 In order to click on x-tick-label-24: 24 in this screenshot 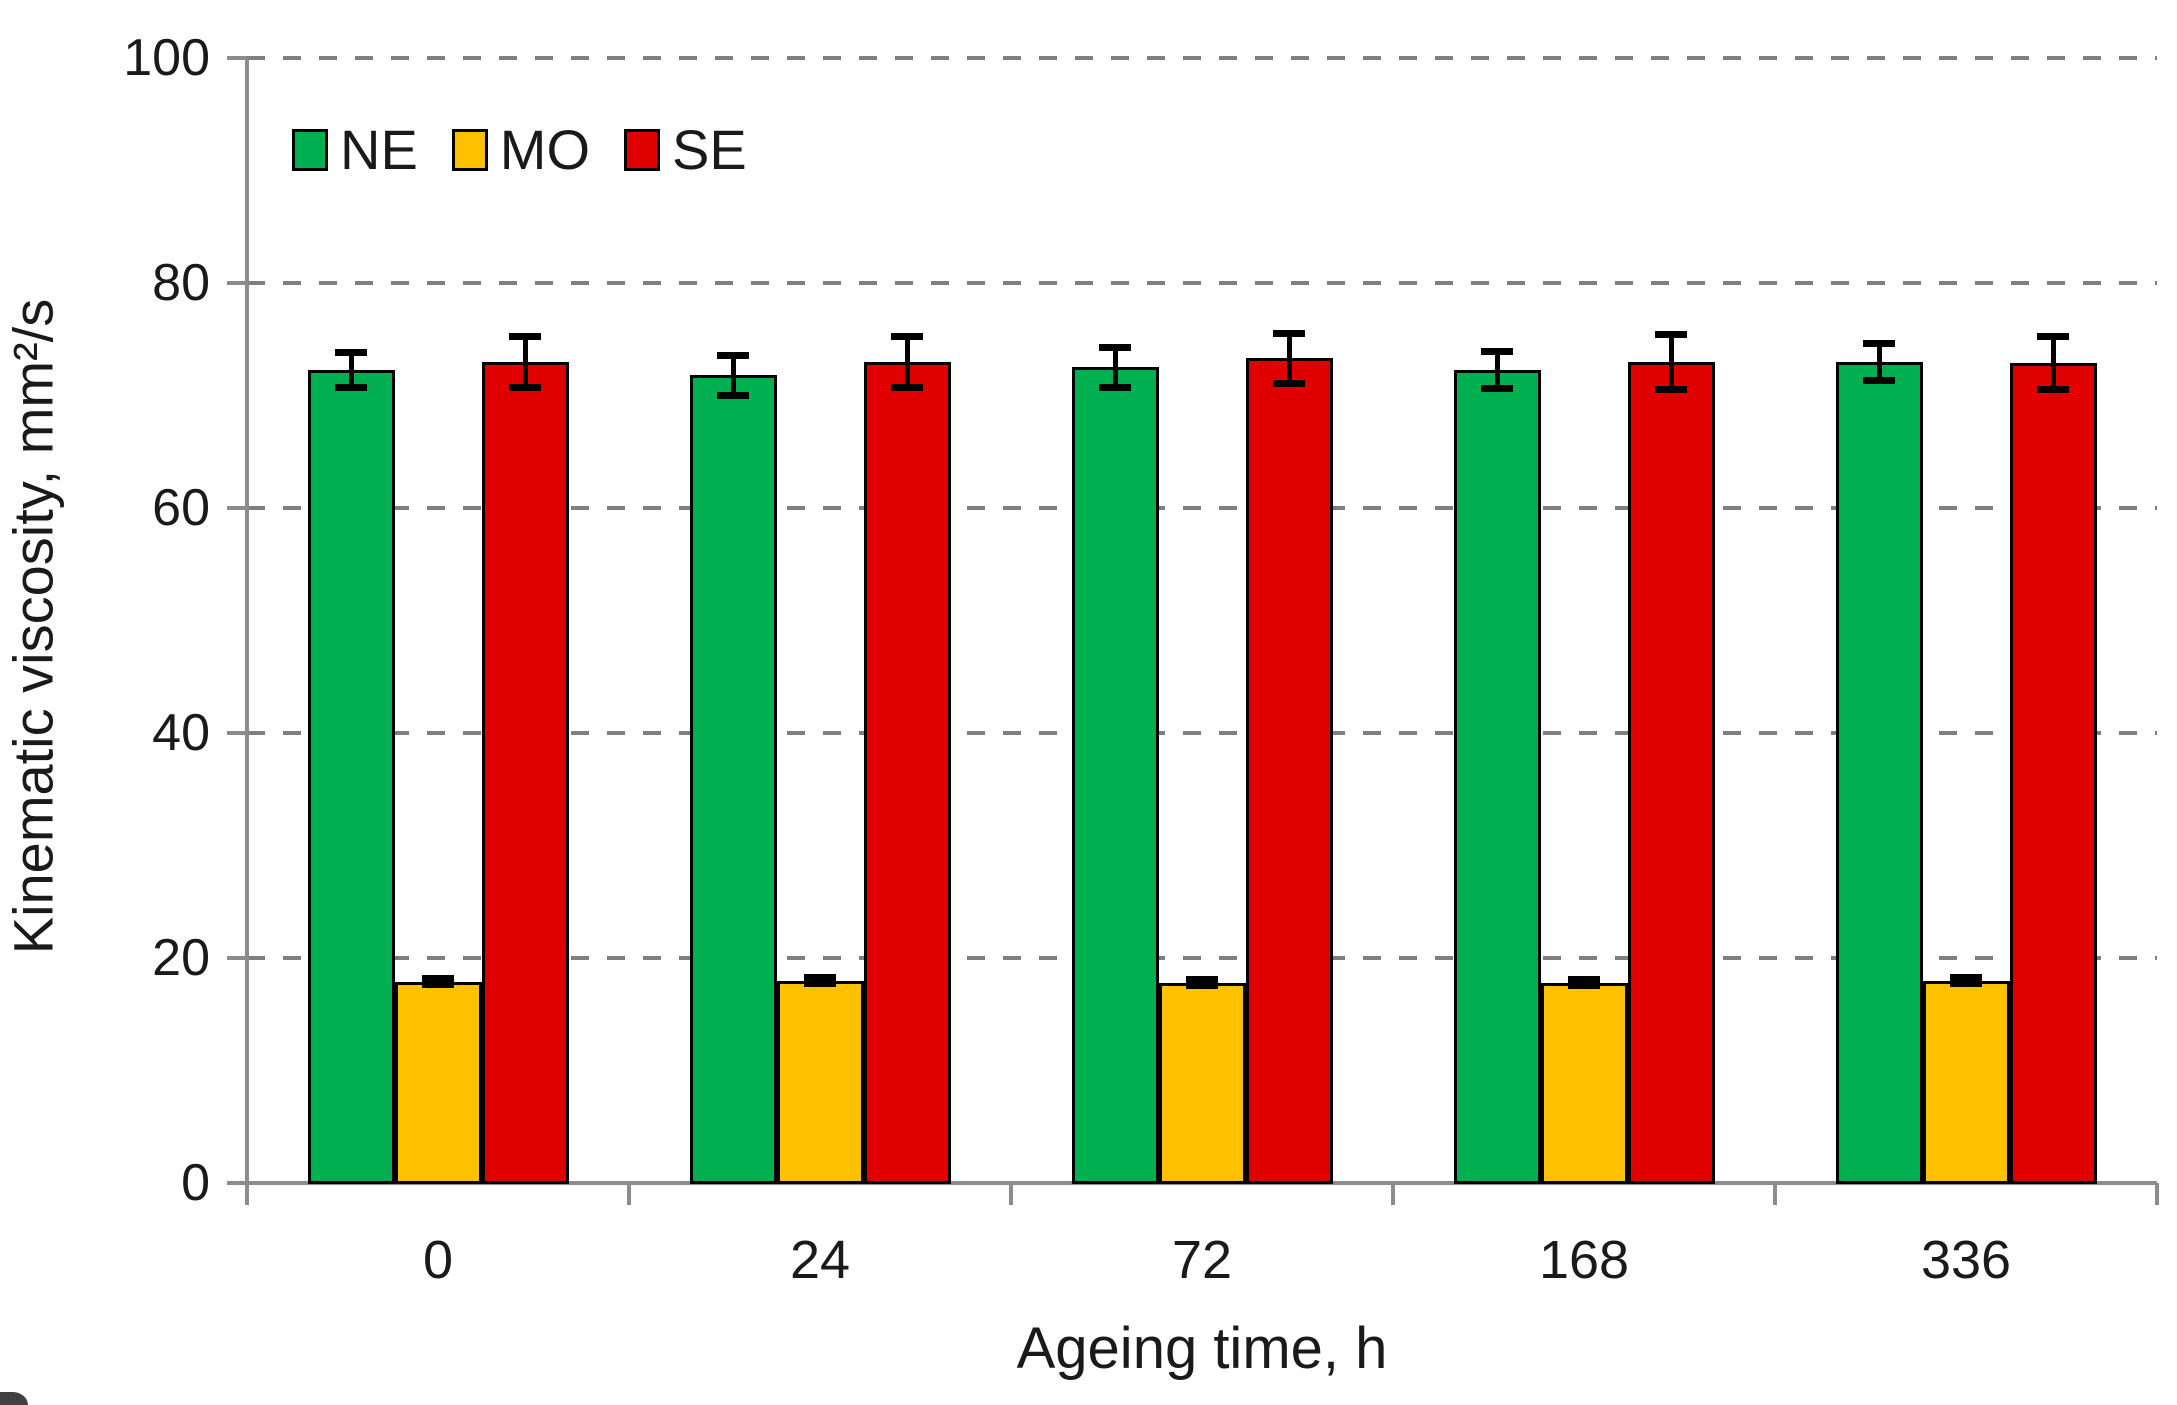, I will do `click(820, 1260)`.